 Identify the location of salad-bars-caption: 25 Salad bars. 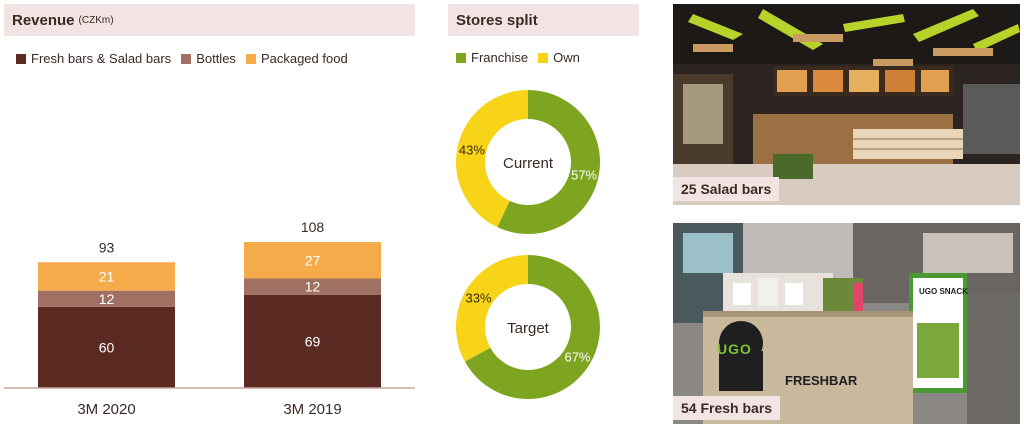
(726, 189).